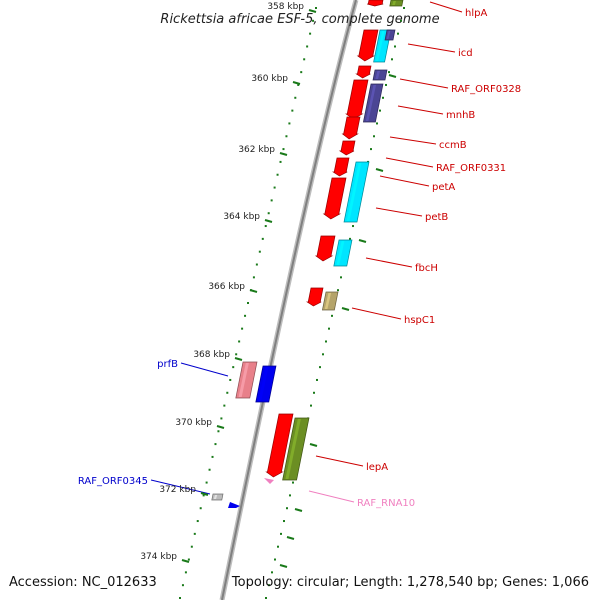 The image size is (600, 600). Describe the element at coordinates (83, 582) in the screenshot. I see `accession-text: Accession: NC_012633` at that location.